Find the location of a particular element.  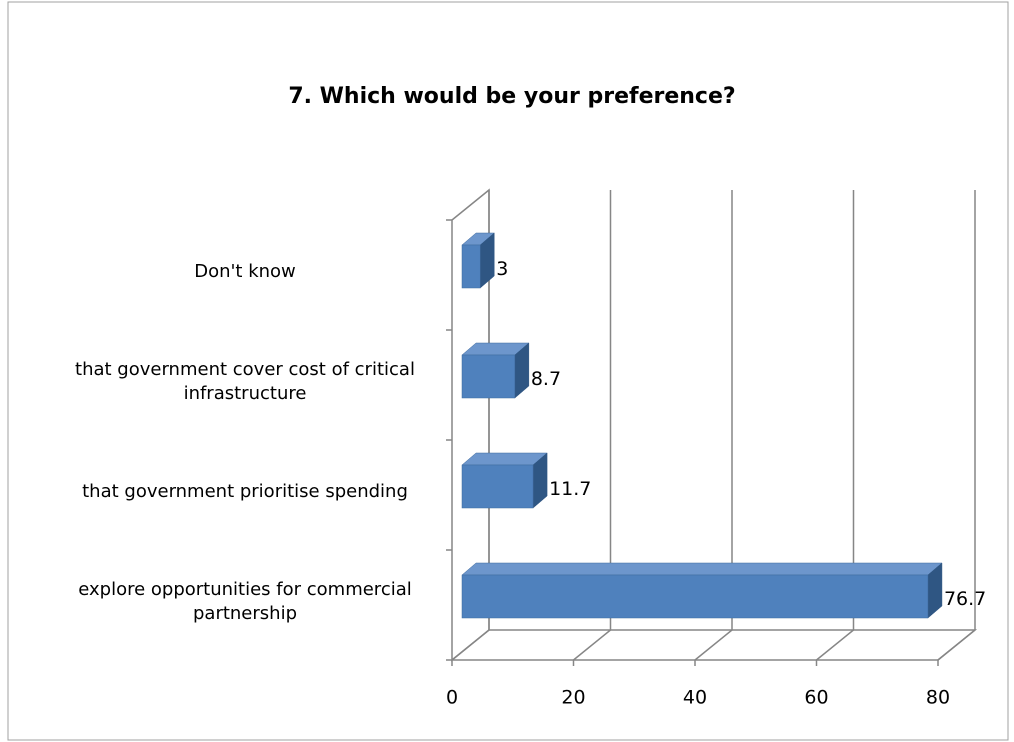

y-tick-label: that government prioritise spending is located at coordinates (245, 491).